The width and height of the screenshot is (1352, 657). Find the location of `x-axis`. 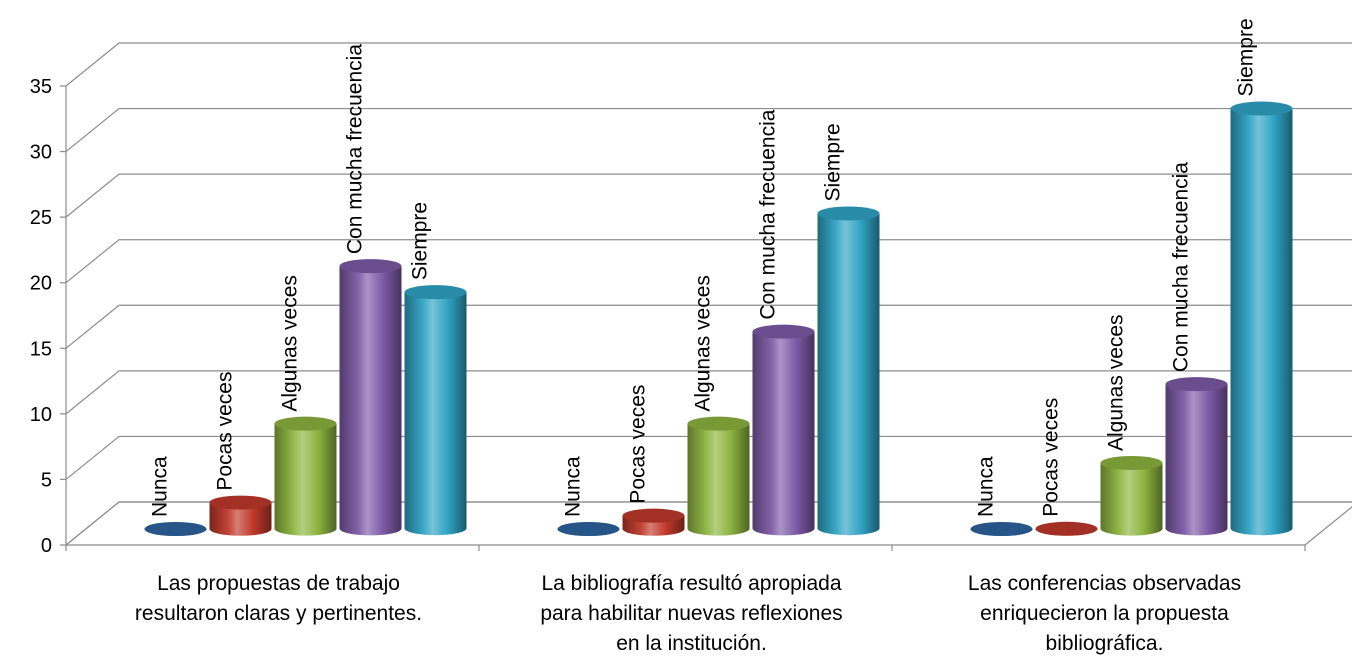

x-axis is located at coordinates (685, 548).